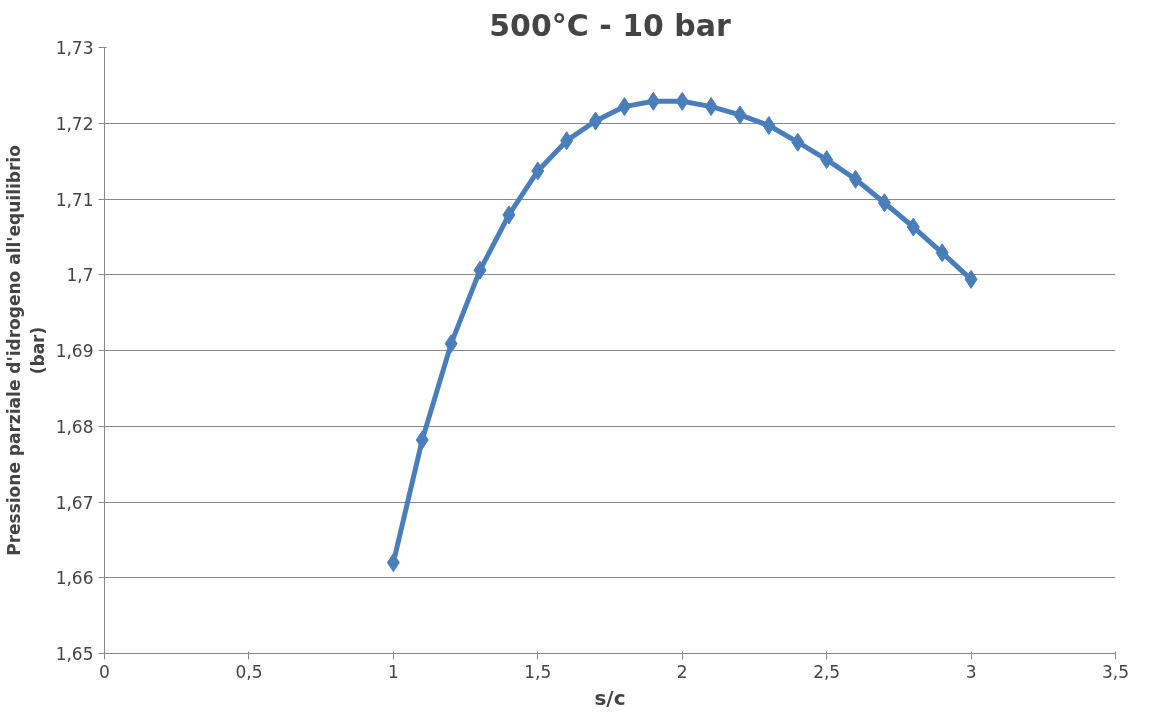 This screenshot has width=1161, height=718. What do you see at coordinates (80, 275) in the screenshot?
I see `y-tick-label: 1,7` at bounding box center [80, 275].